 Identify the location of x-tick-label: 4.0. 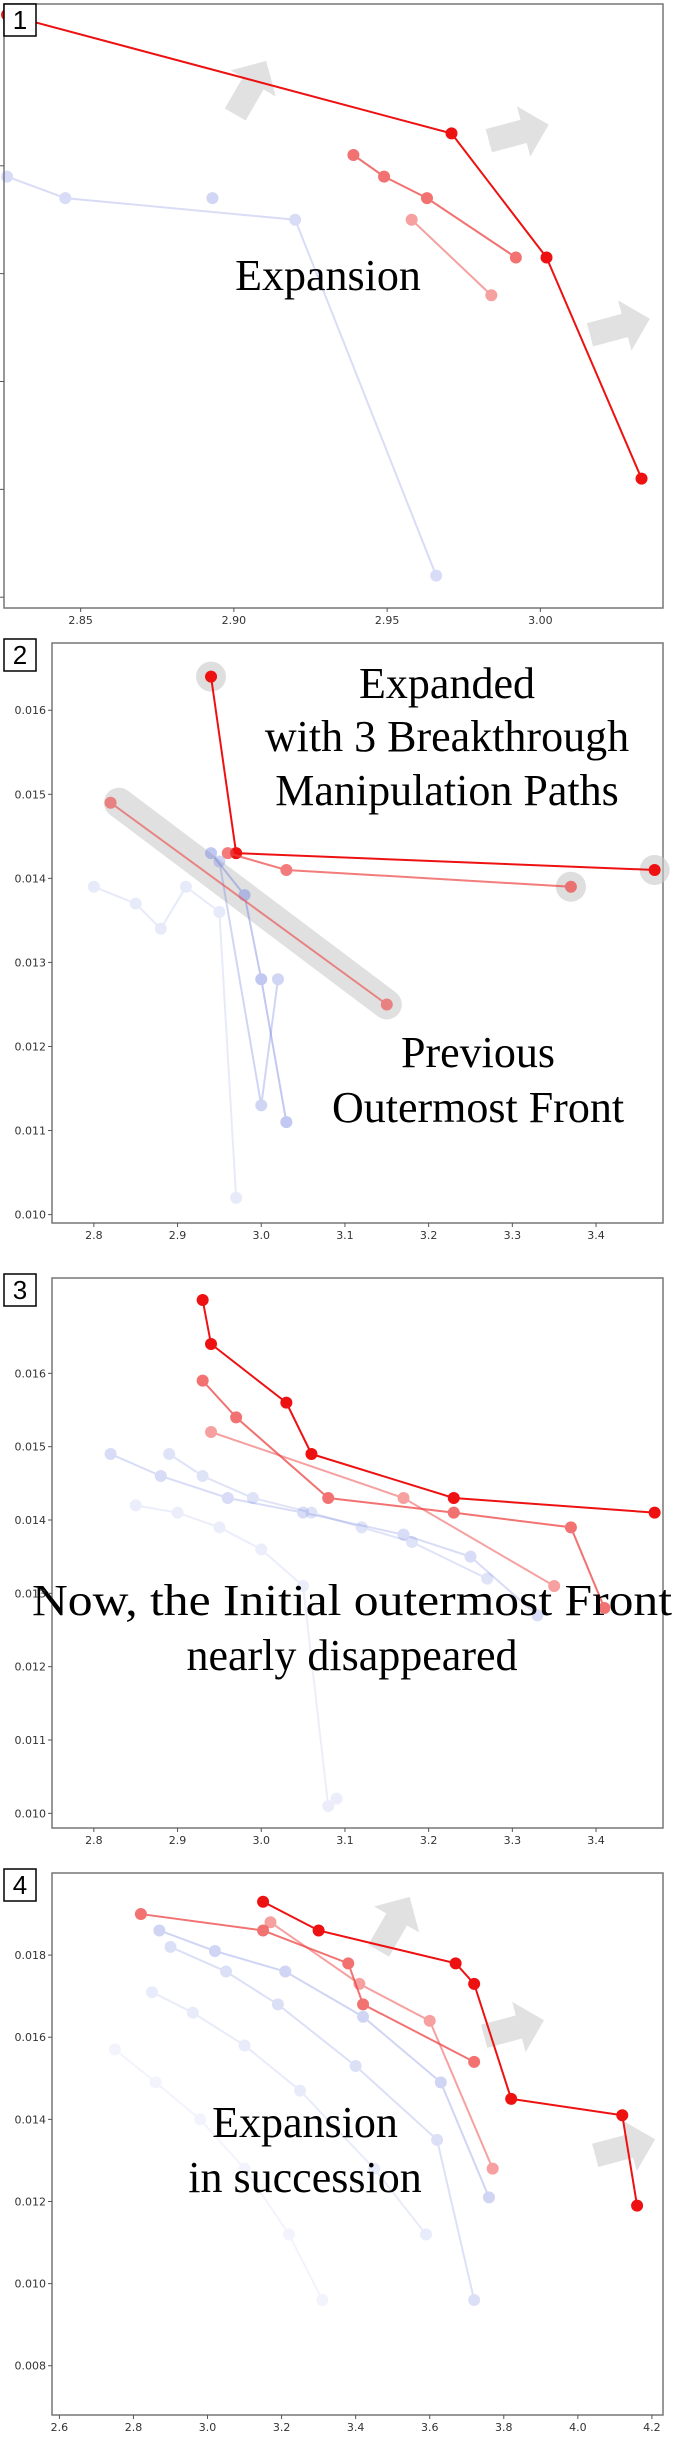
(578, 2427).